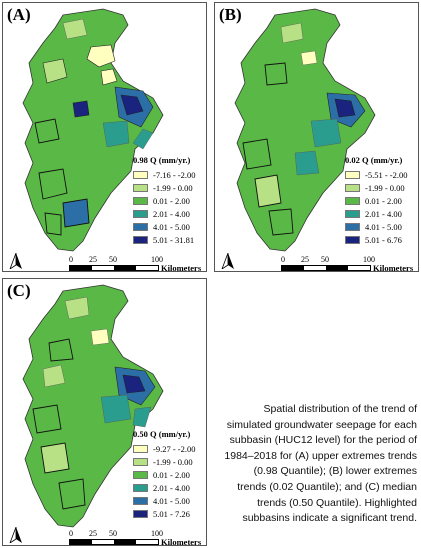  I want to click on legend-title: 0.50 Q (mm/yr.), so click(162, 434).